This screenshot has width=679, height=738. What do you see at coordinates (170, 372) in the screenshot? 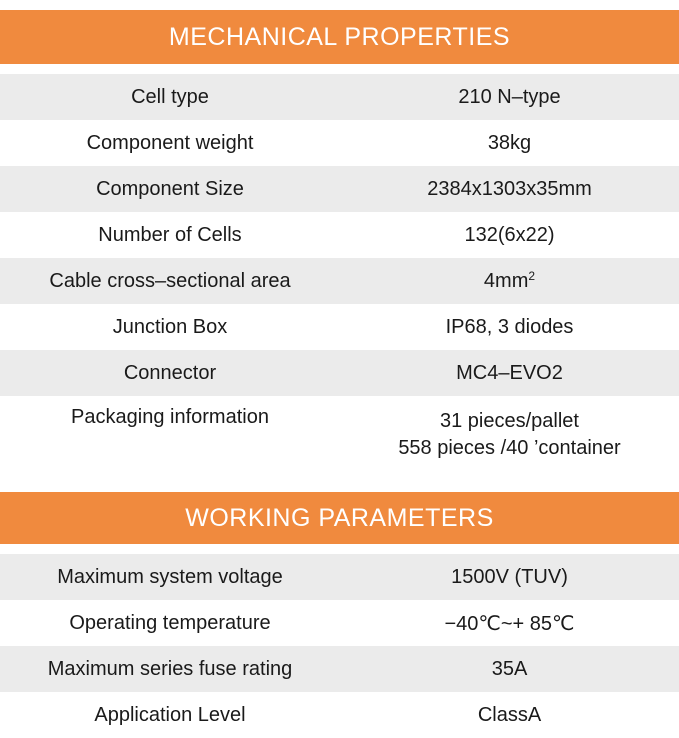
I see `row-label: Connector` at bounding box center [170, 372].